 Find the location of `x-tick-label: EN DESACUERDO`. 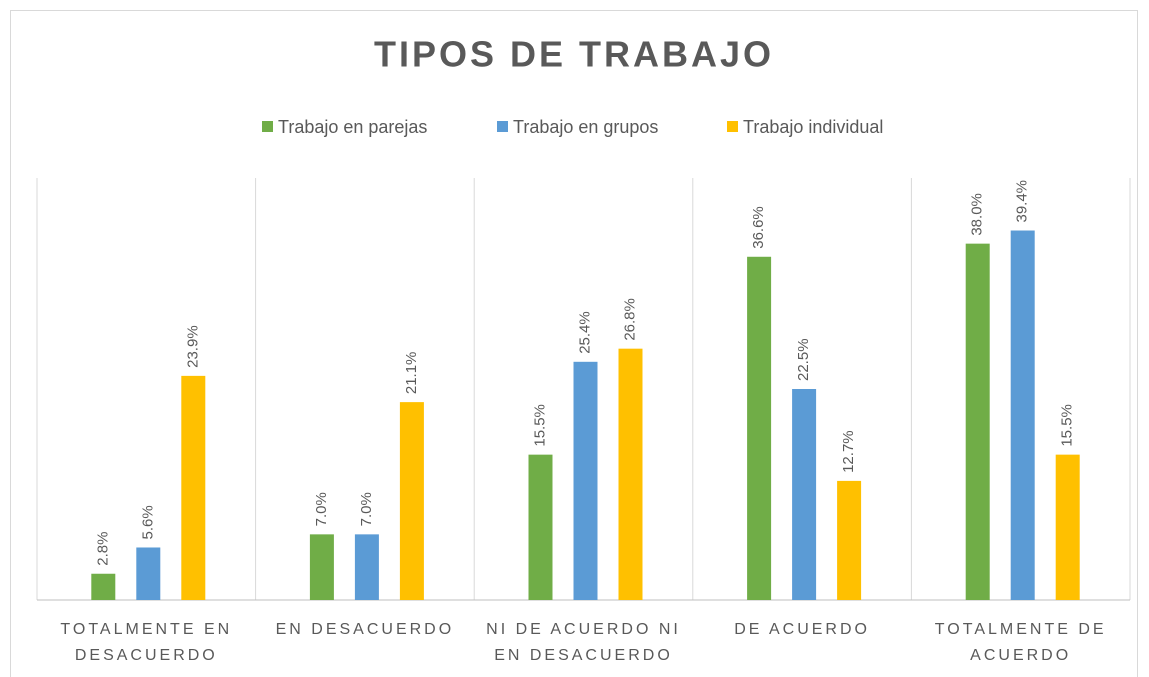

x-tick-label: EN DESACUERDO is located at coordinates (365, 629).